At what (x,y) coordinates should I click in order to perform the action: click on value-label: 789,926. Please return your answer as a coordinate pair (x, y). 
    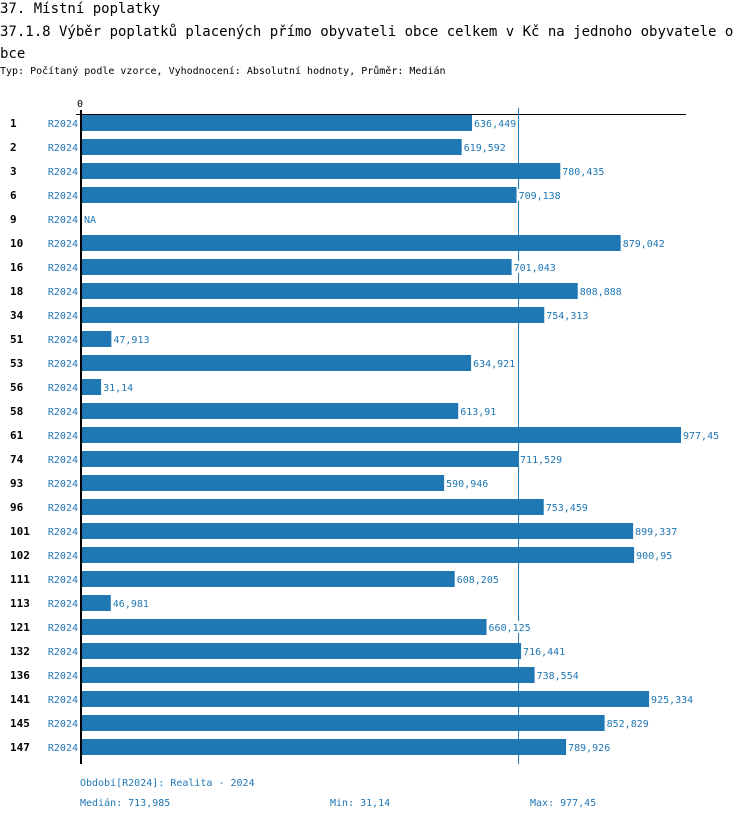
    Looking at the image, I should click on (589, 748).